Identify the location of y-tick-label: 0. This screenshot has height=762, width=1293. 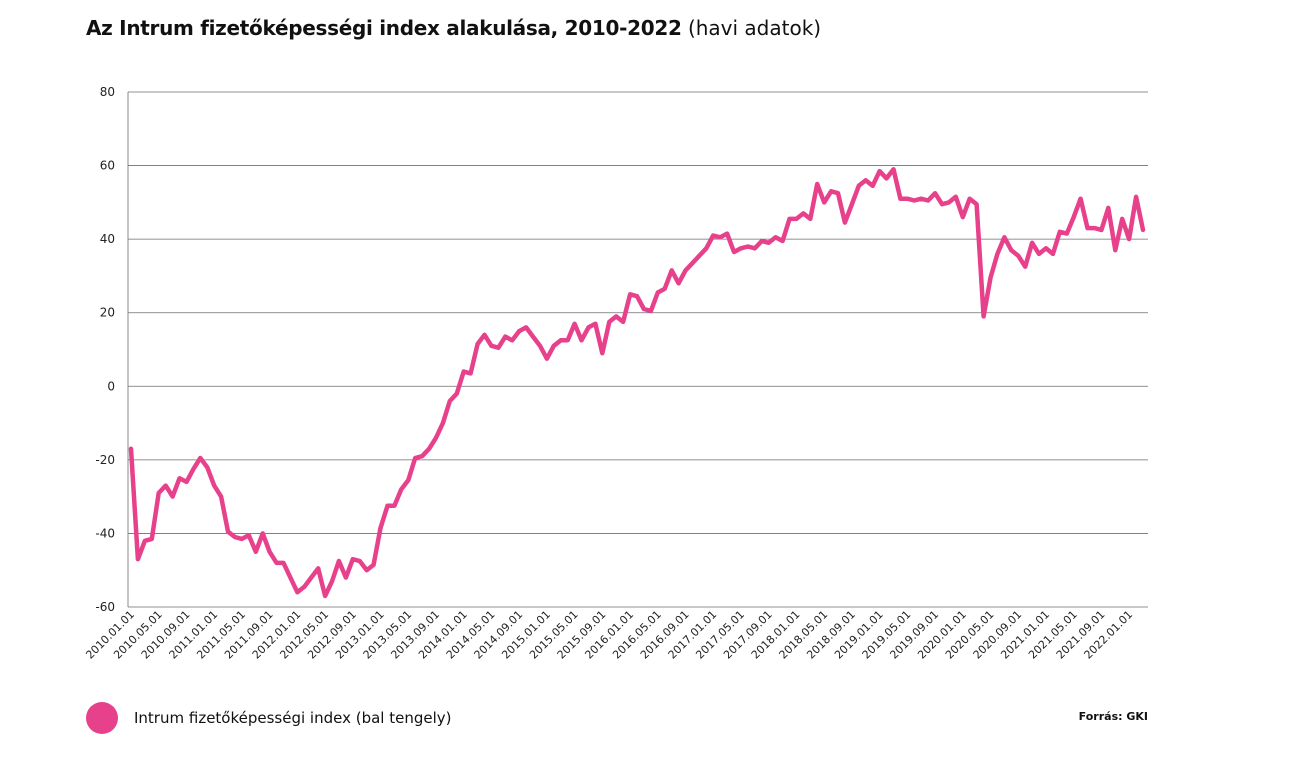
(111, 386).